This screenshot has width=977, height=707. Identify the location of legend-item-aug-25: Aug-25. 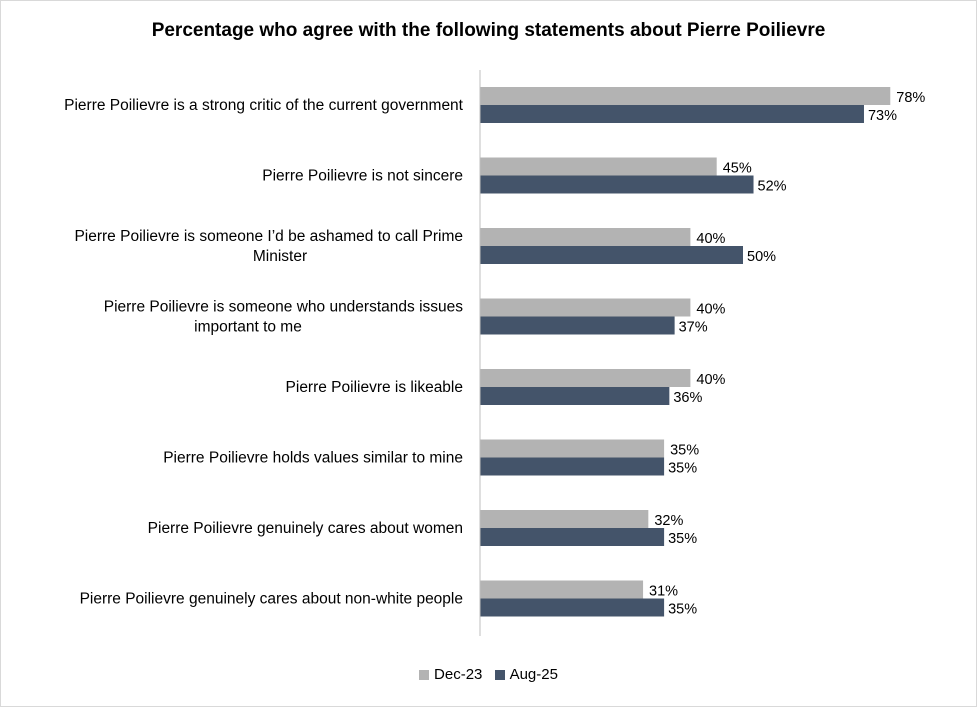
(526, 674).